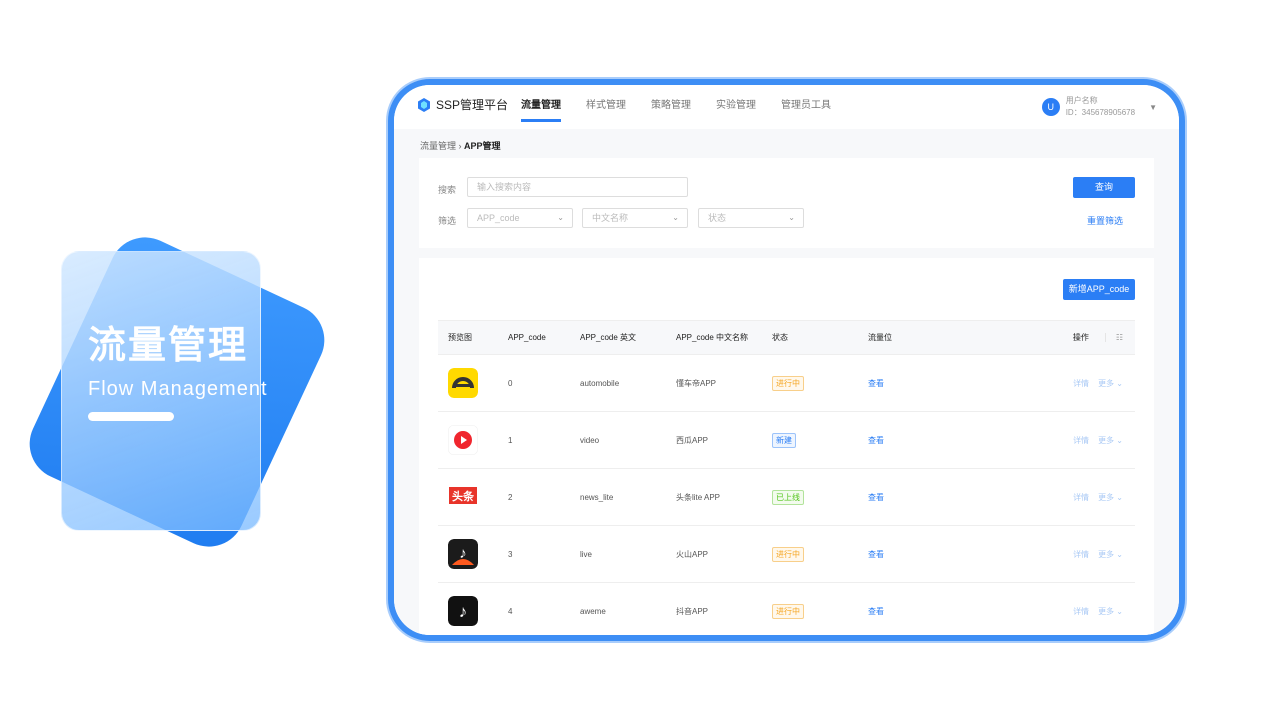  I want to click on news-app-icon: 头条, so click(478, 497).